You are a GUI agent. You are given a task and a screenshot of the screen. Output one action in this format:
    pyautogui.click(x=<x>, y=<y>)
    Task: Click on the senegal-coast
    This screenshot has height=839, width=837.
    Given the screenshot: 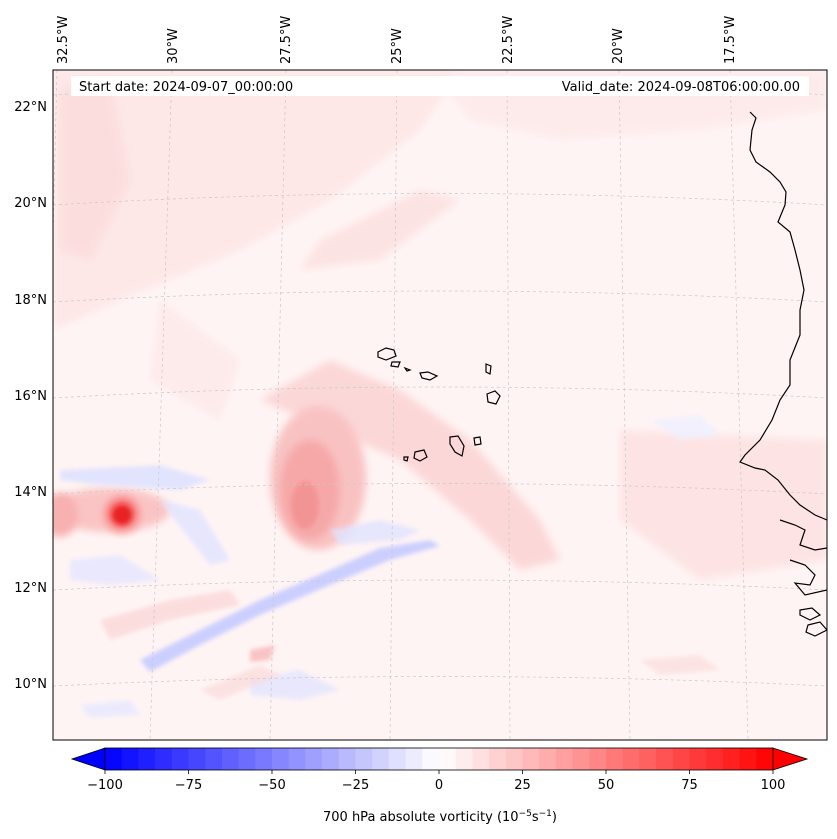 What is the action you would take?
    pyautogui.click(x=803, y=535)
    